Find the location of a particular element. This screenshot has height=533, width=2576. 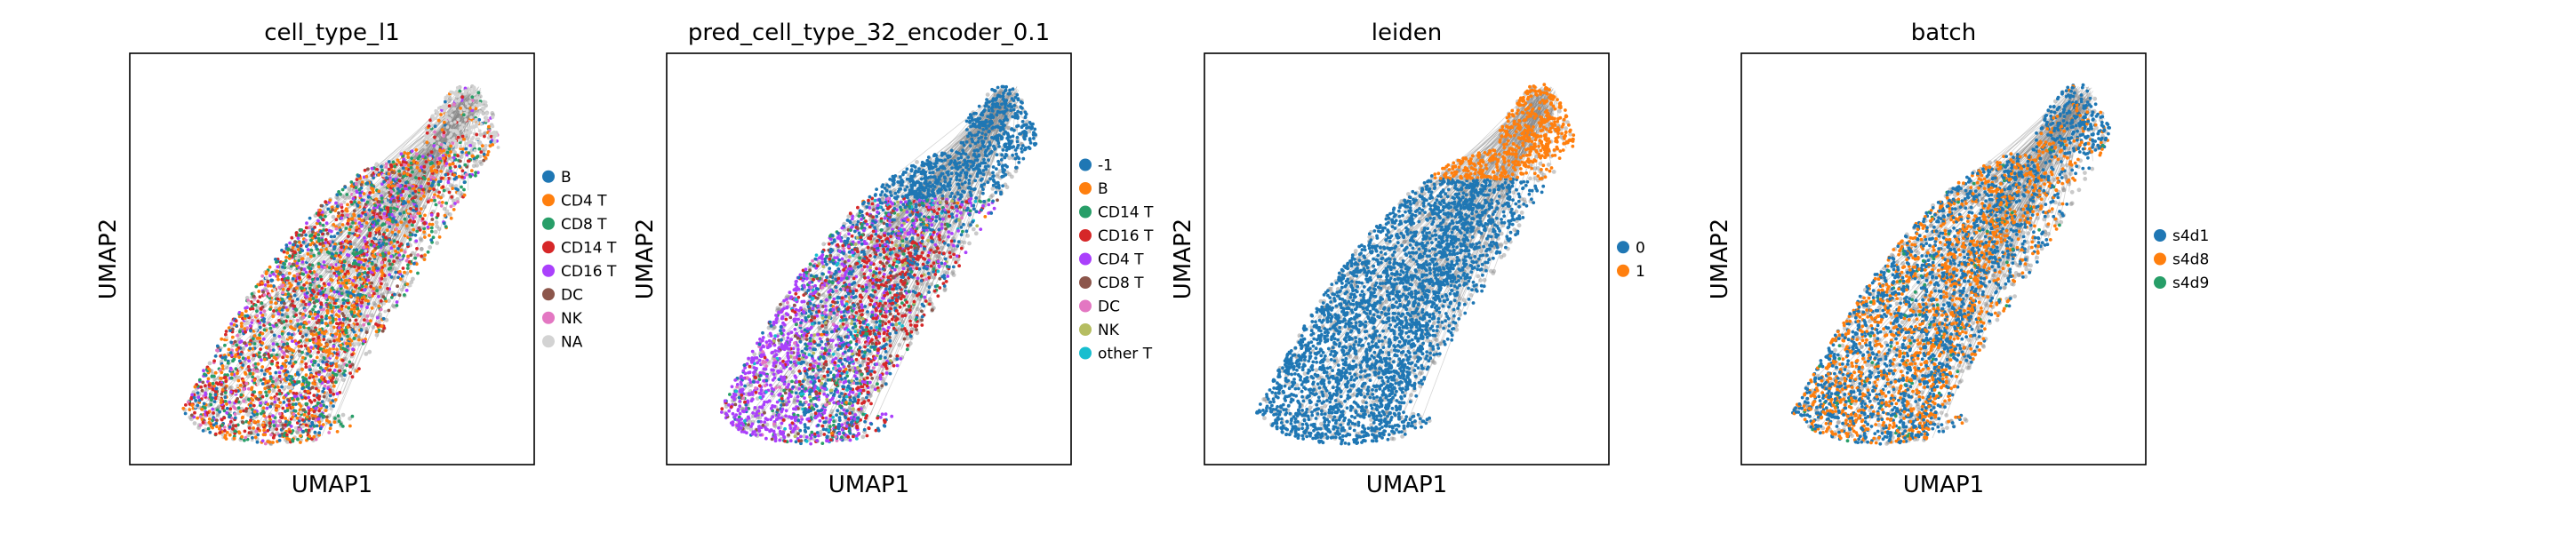

legend-label: CD4 T is located at coordinates (584, 201).